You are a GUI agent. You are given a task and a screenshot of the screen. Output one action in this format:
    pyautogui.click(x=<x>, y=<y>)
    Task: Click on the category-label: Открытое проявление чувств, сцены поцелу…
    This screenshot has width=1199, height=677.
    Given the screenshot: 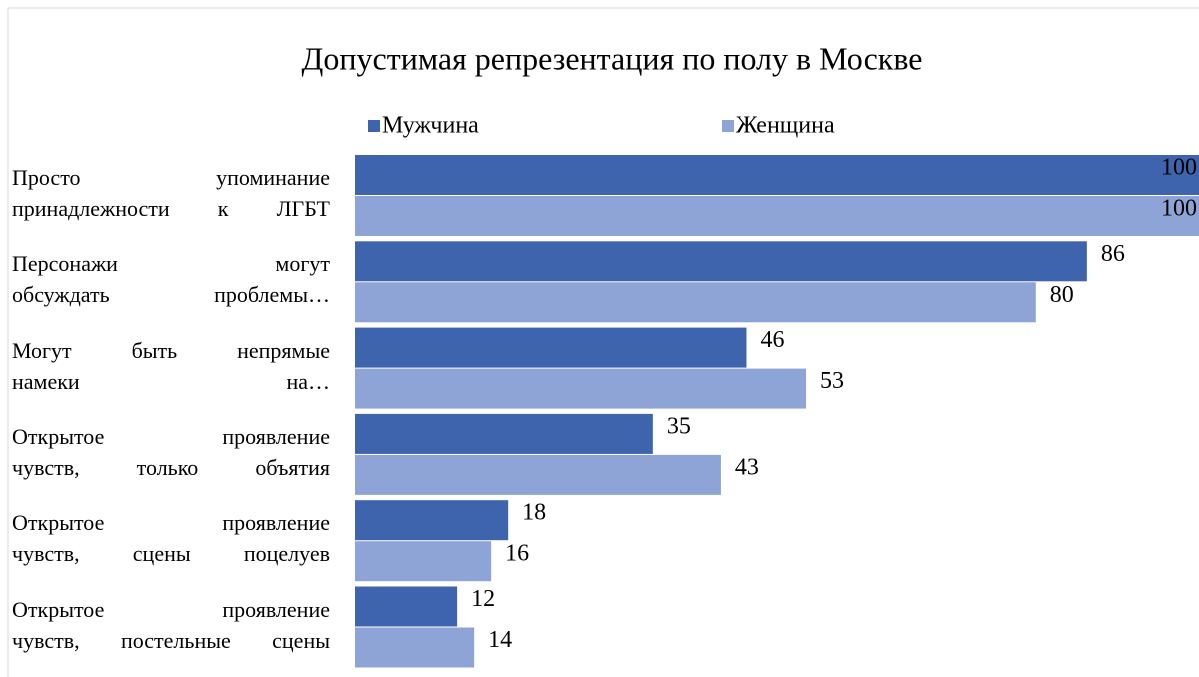 What is the action you would take?
    pyautogui.click(x=171, y=538)
    